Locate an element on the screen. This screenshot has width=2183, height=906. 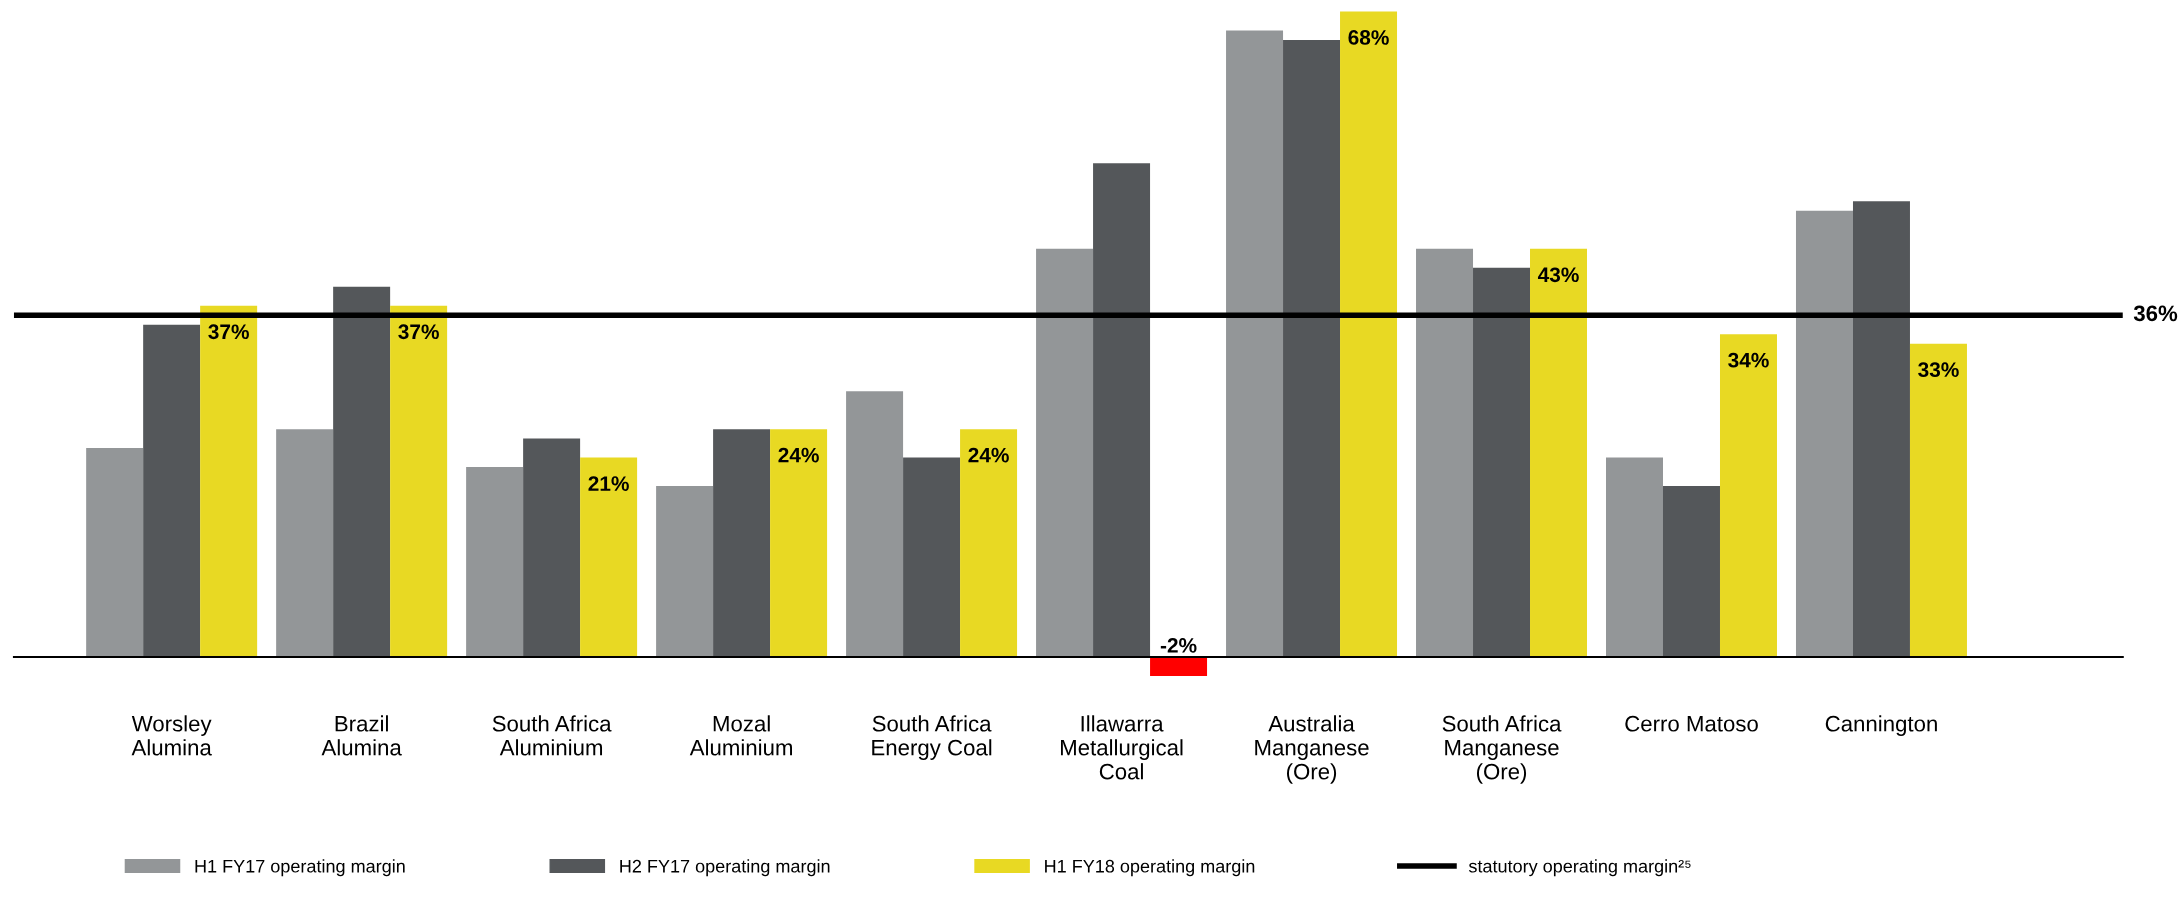
x-tick-label: Illawarra Metallurgical Coal is located at coordinates (1122, 747).